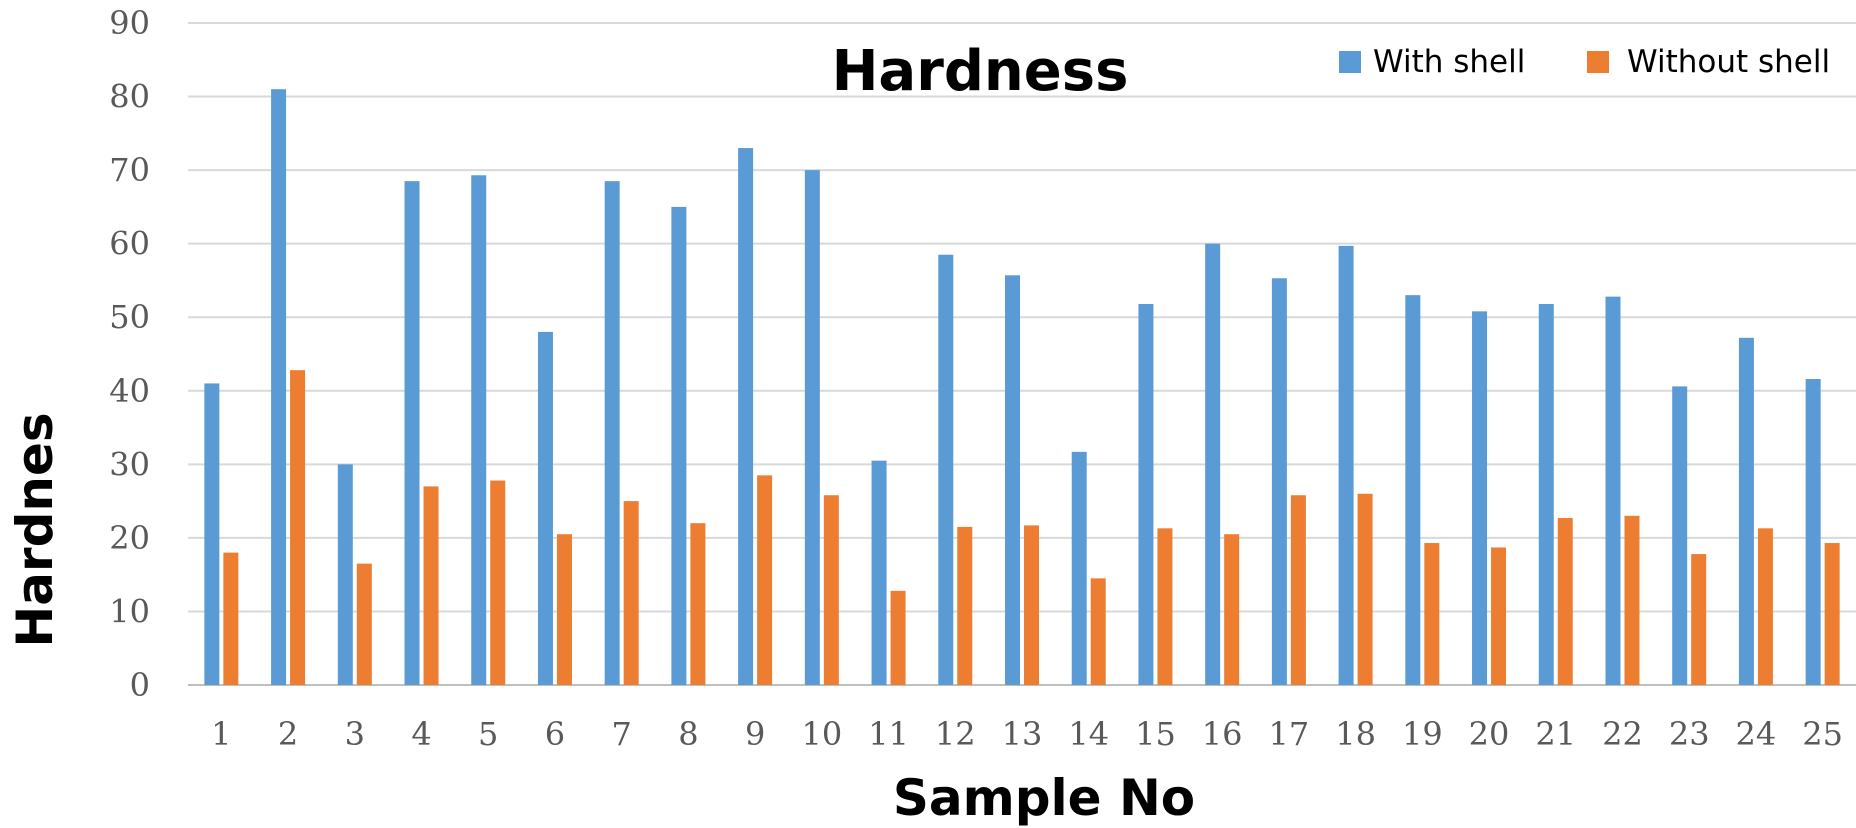  I want to click on x-tick-label: 16, so click(1222, 734).